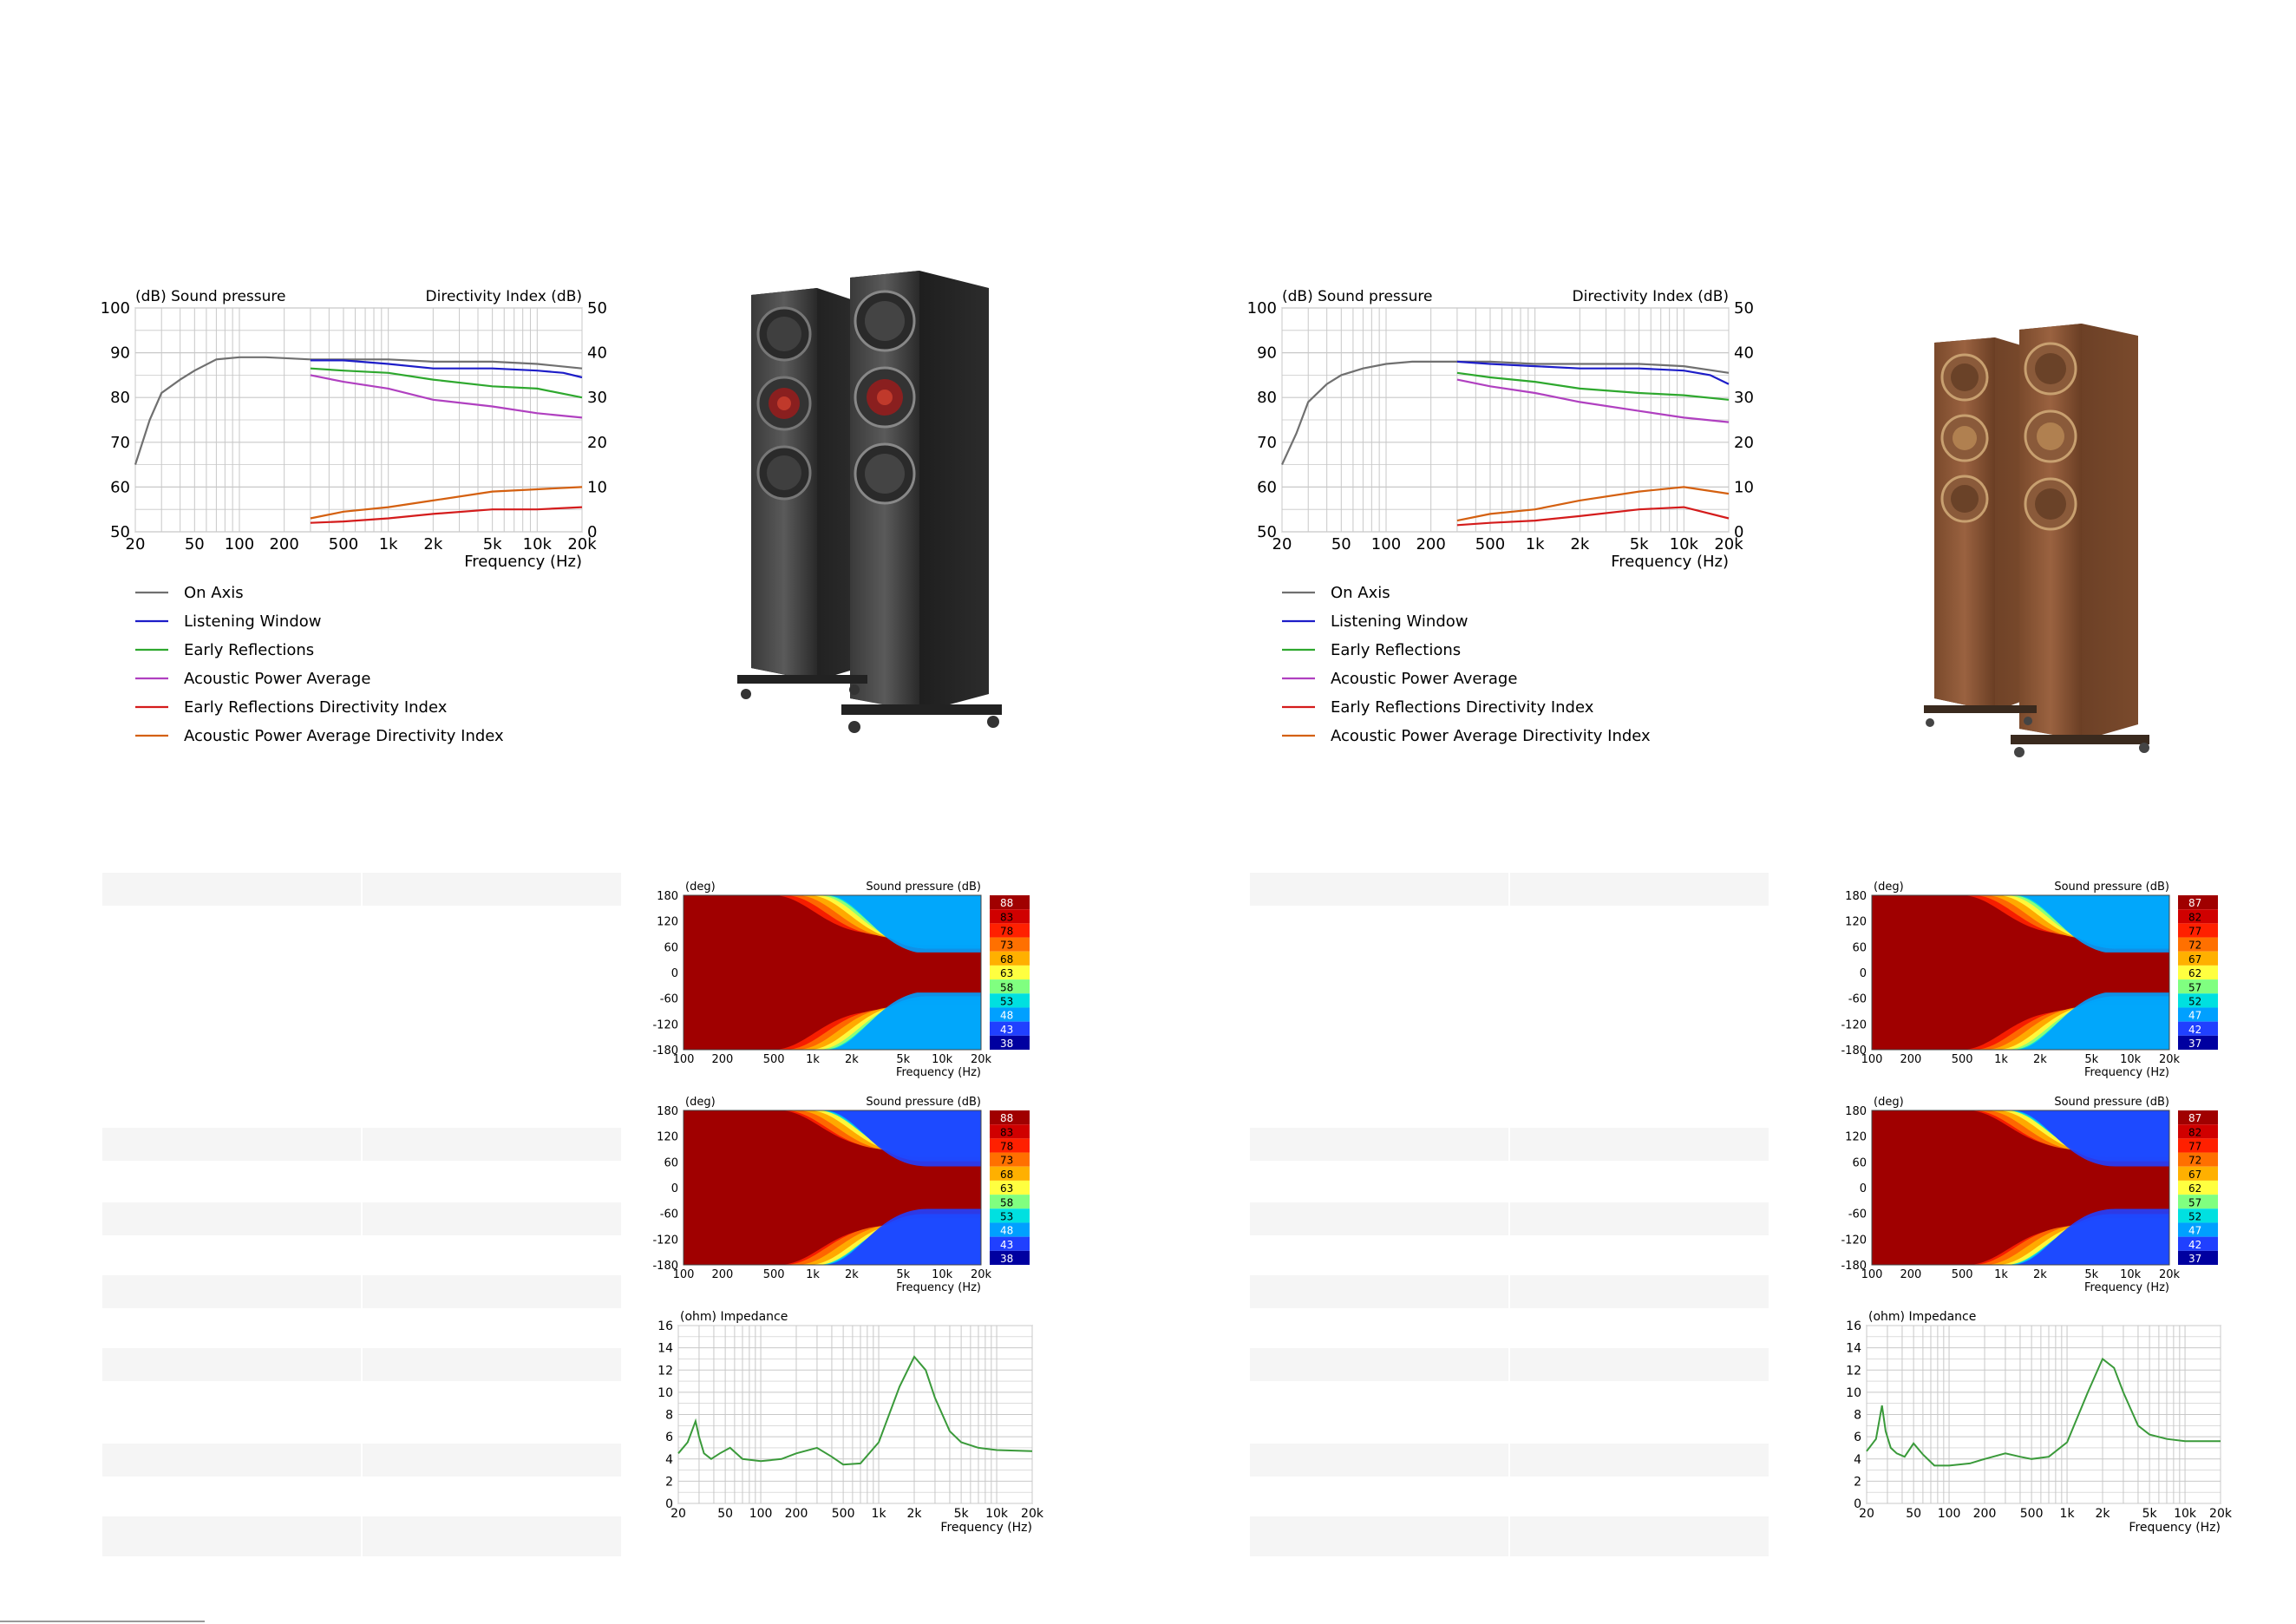  What do you see at coordinates (832, 972) in the screenshot?
I see `heatmap-area` at bounding box center [832, 972].